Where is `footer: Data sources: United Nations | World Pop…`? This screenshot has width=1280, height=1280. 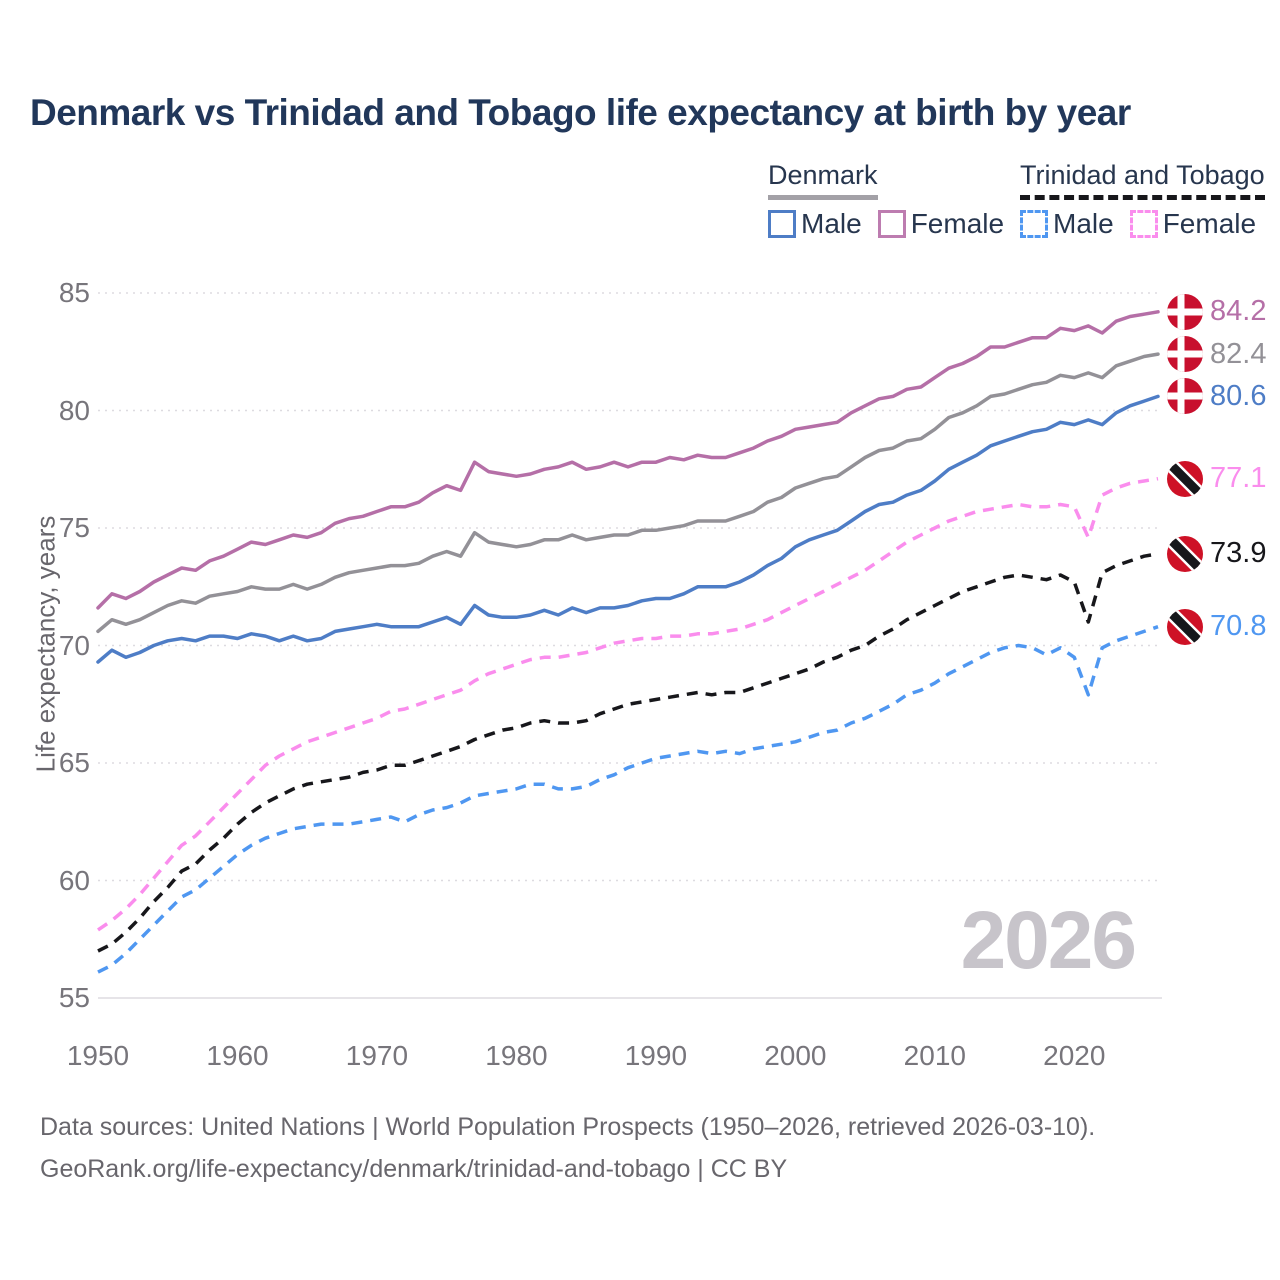 footer: Data sources: United Nations | World Pop… is located at coordinates (567, 1148).